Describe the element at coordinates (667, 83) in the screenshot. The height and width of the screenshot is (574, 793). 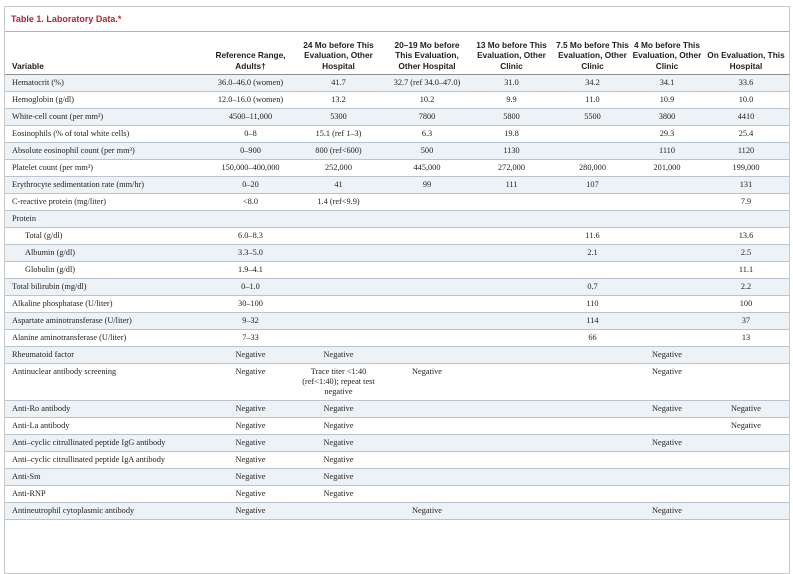
I see `table-cell: 34.1` at that location.